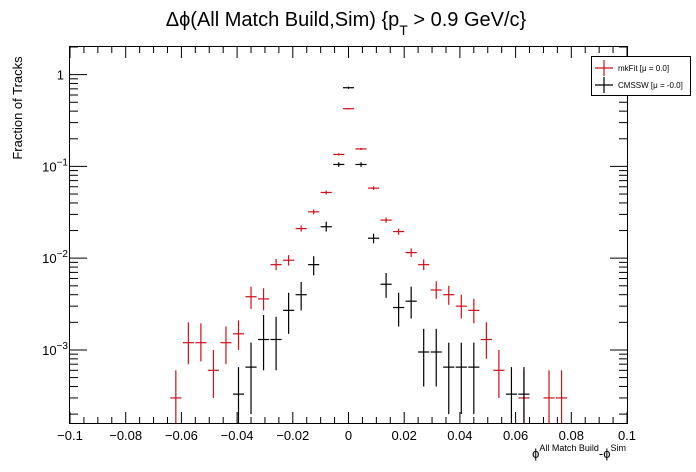 Image resolution: width=696 pixels, height=472 pixels. I want to click on chart-title: Δϕ(All Match Build,Sim) {pT > 0.9 GeV/c}, so click(346, 23).